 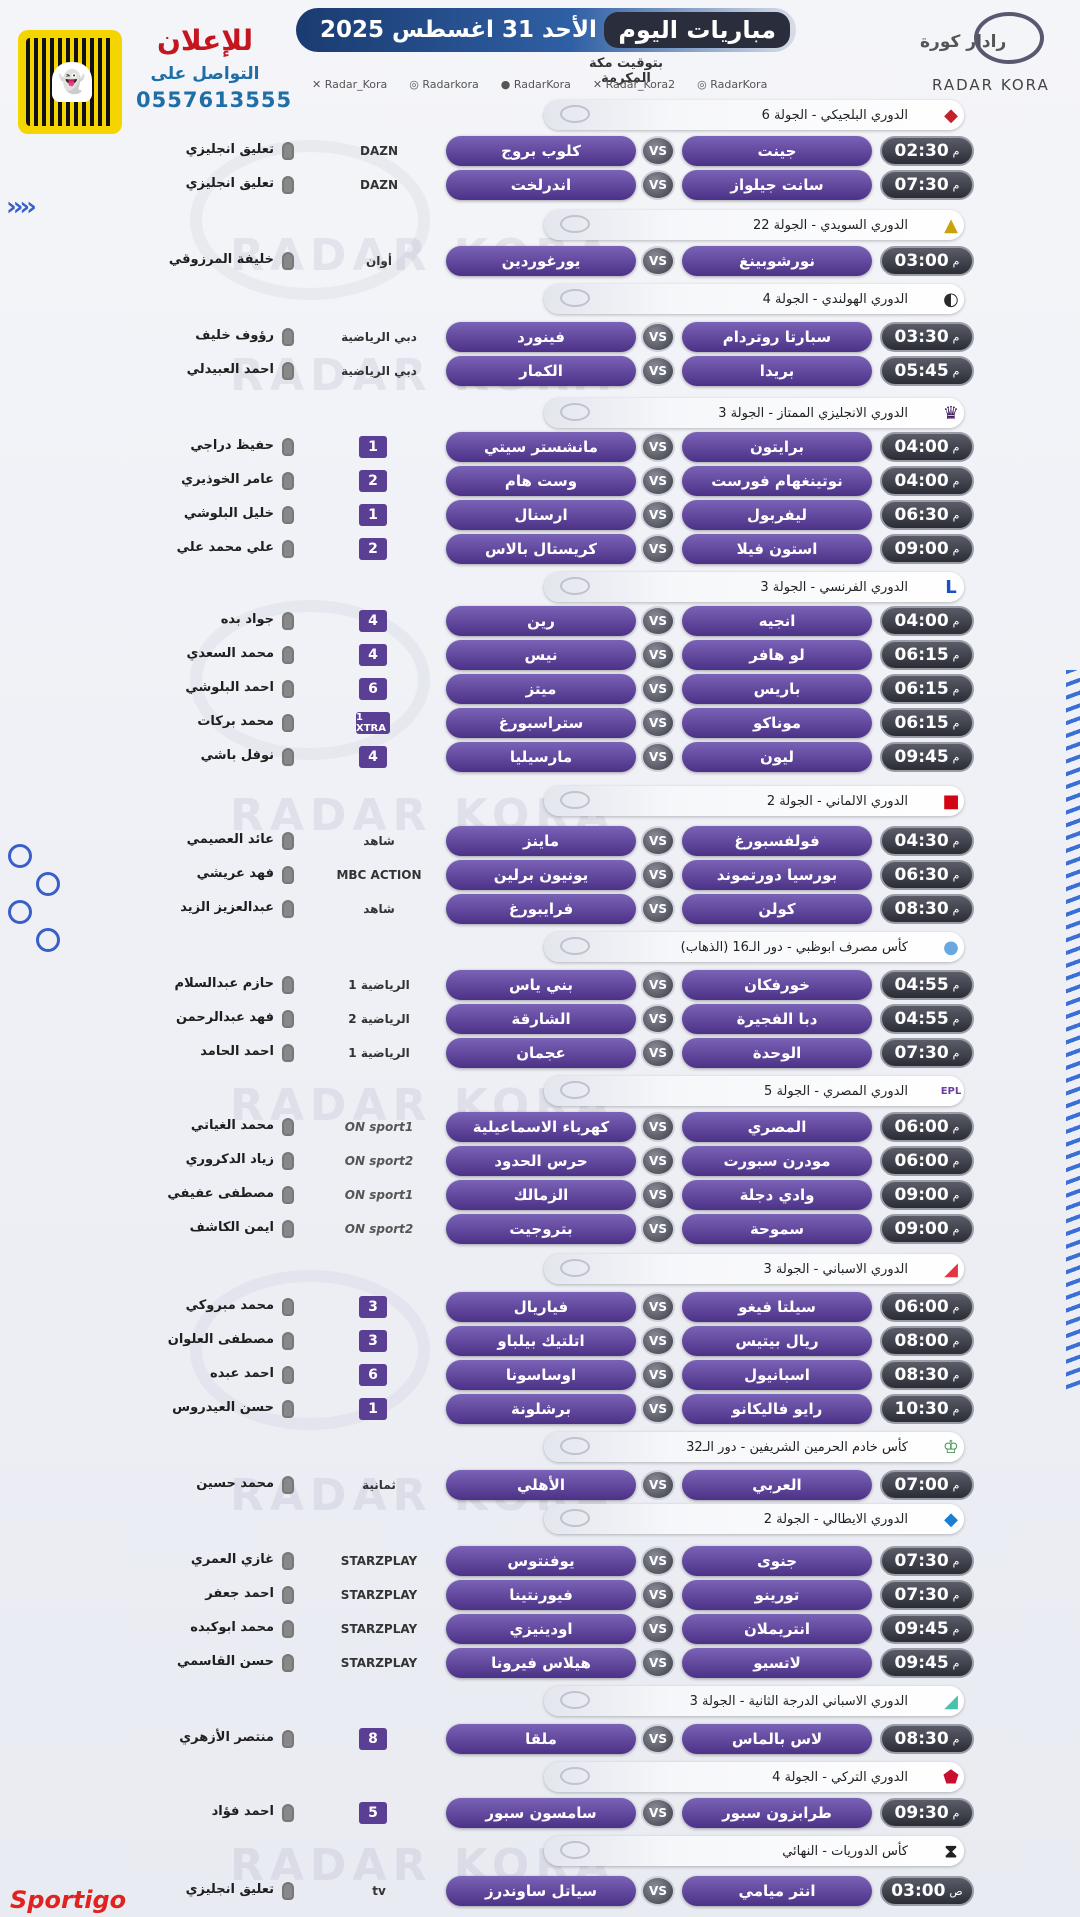 I want to click on channel-badge: الرياضية 2, so click(x=379, y=1019).